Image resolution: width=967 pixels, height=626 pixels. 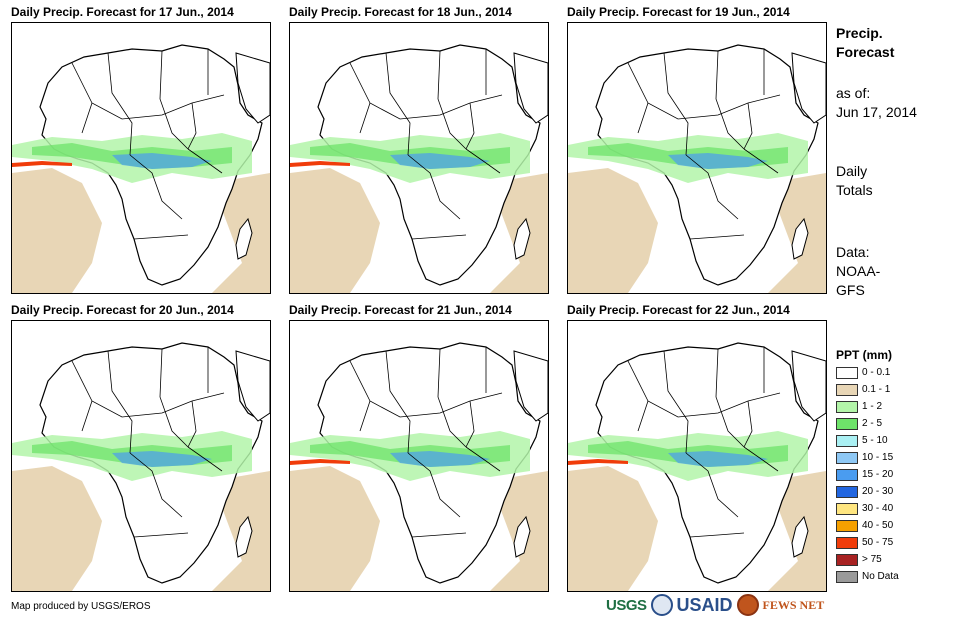 I want to click on legend-item: 2 - 5, so click(x=896, y=423).